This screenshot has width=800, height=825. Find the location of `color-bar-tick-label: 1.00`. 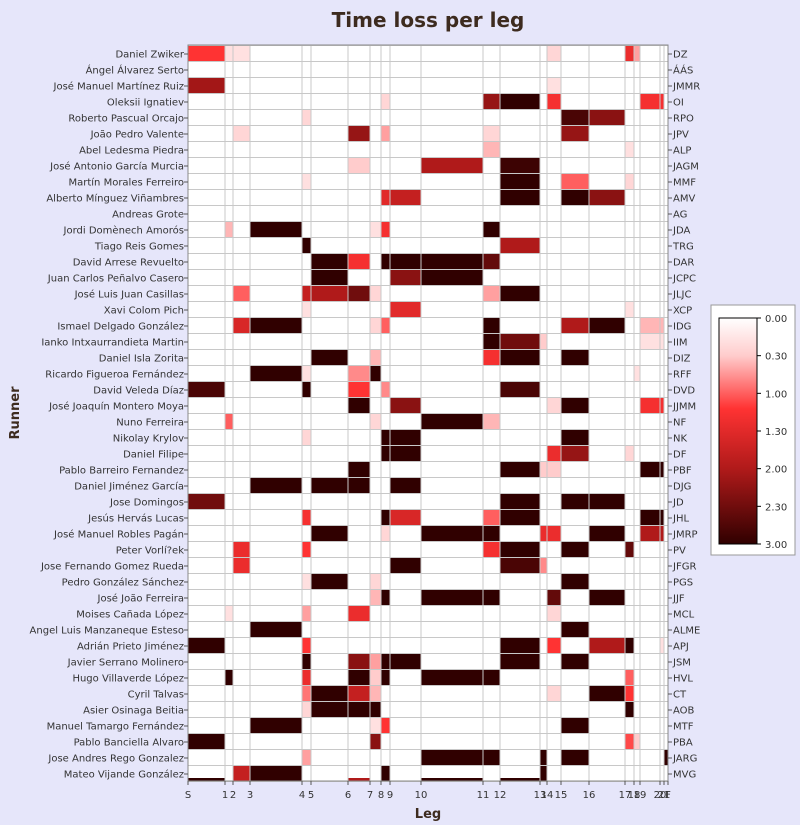

color-bar-tick-label: 1.00 is located at coordinates (776, 394).